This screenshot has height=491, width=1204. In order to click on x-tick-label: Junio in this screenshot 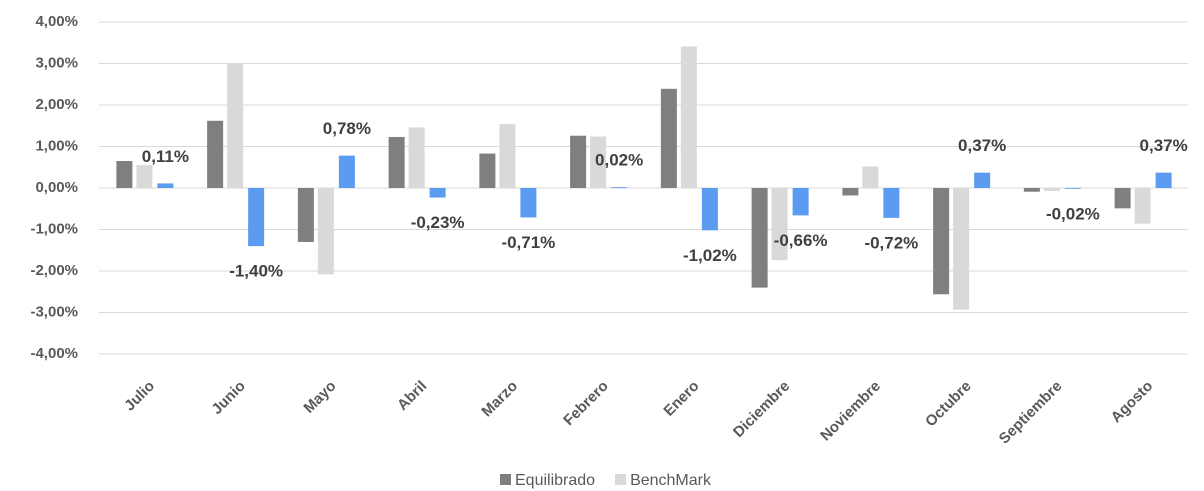, I will do `click(228, 398)`.